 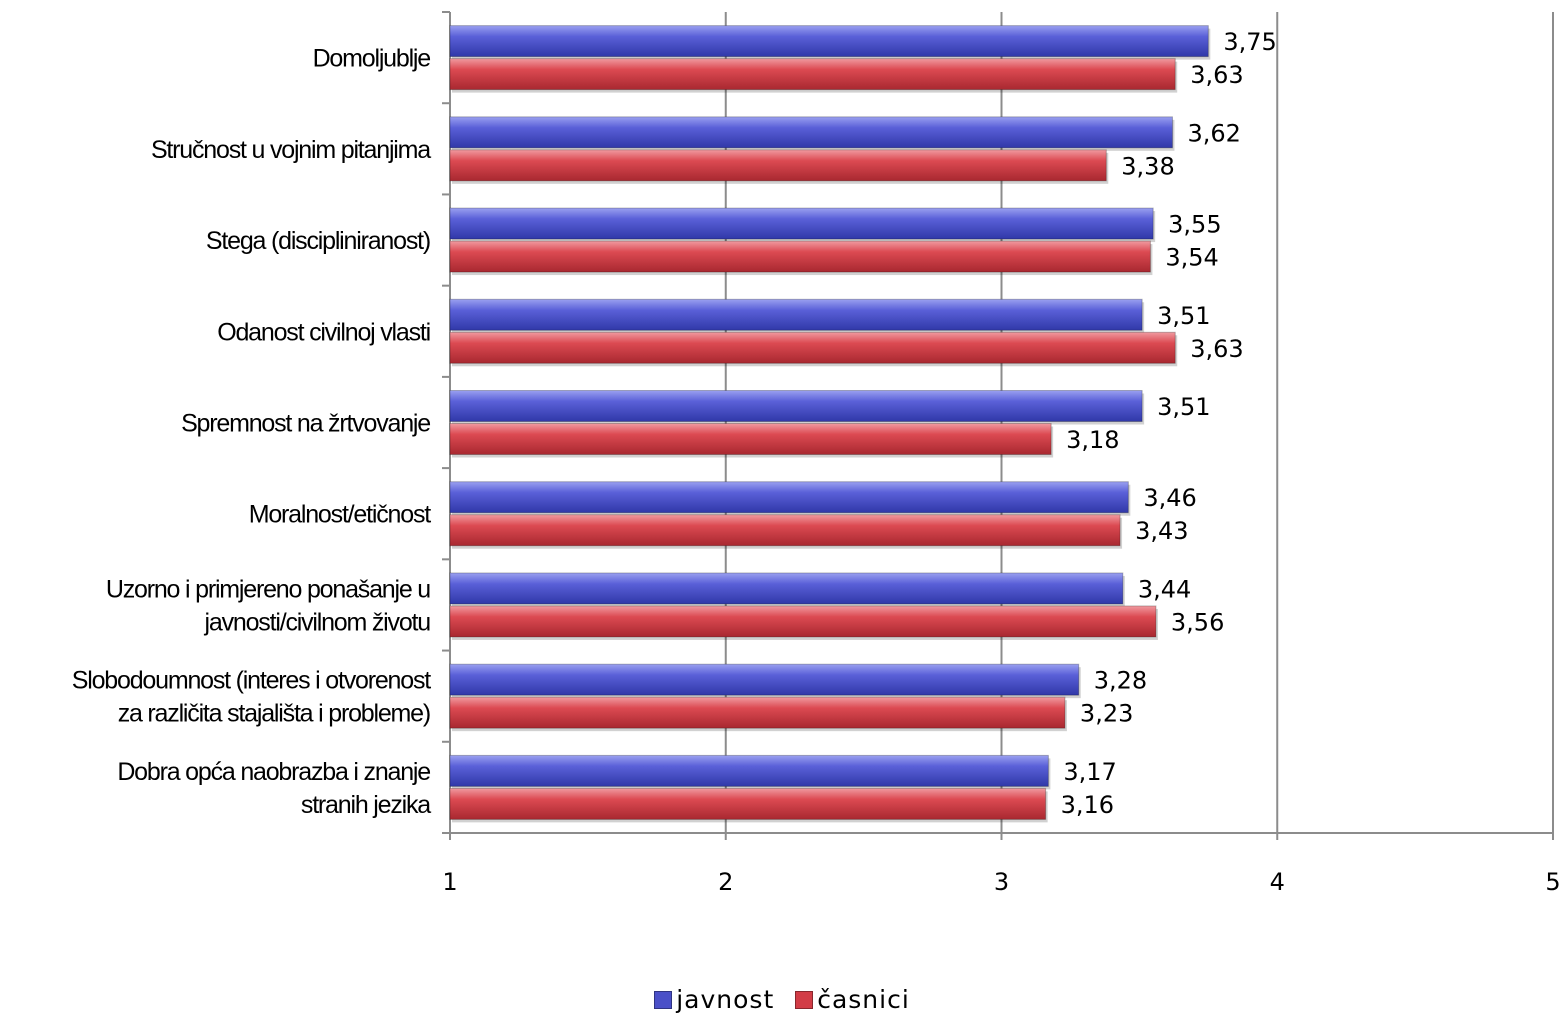 What do you see at coordinates (317, 622) in the screenshot?
I see `category-label-6-line-1: javnosti/civilnom životu` at bounding box center [317, 622].